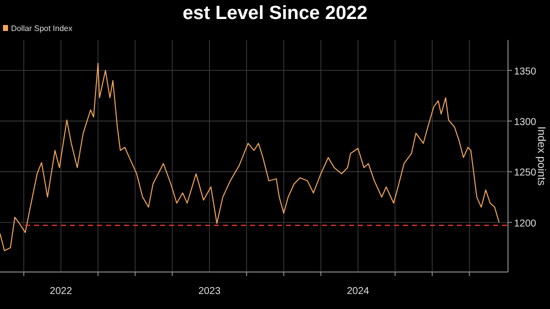 The height and width of the screenshot is (309, 550). I want to click on legend-label: Dollar Spot Index, so click(41, 28).